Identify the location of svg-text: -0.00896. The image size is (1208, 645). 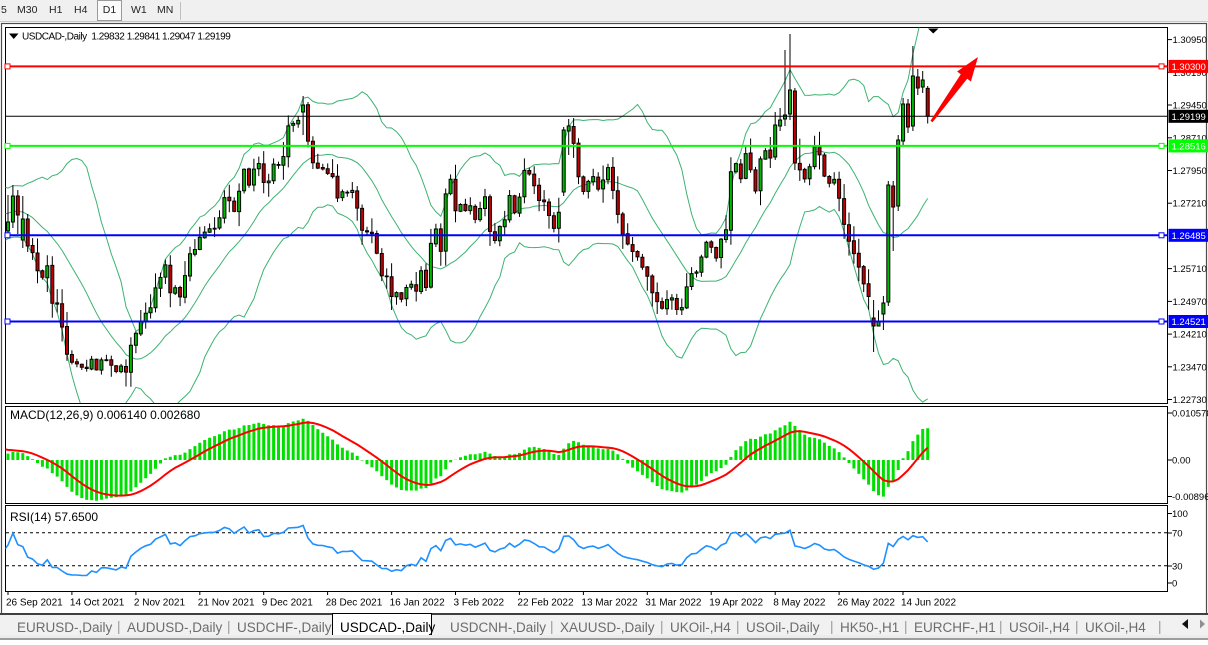
(1190, 497).